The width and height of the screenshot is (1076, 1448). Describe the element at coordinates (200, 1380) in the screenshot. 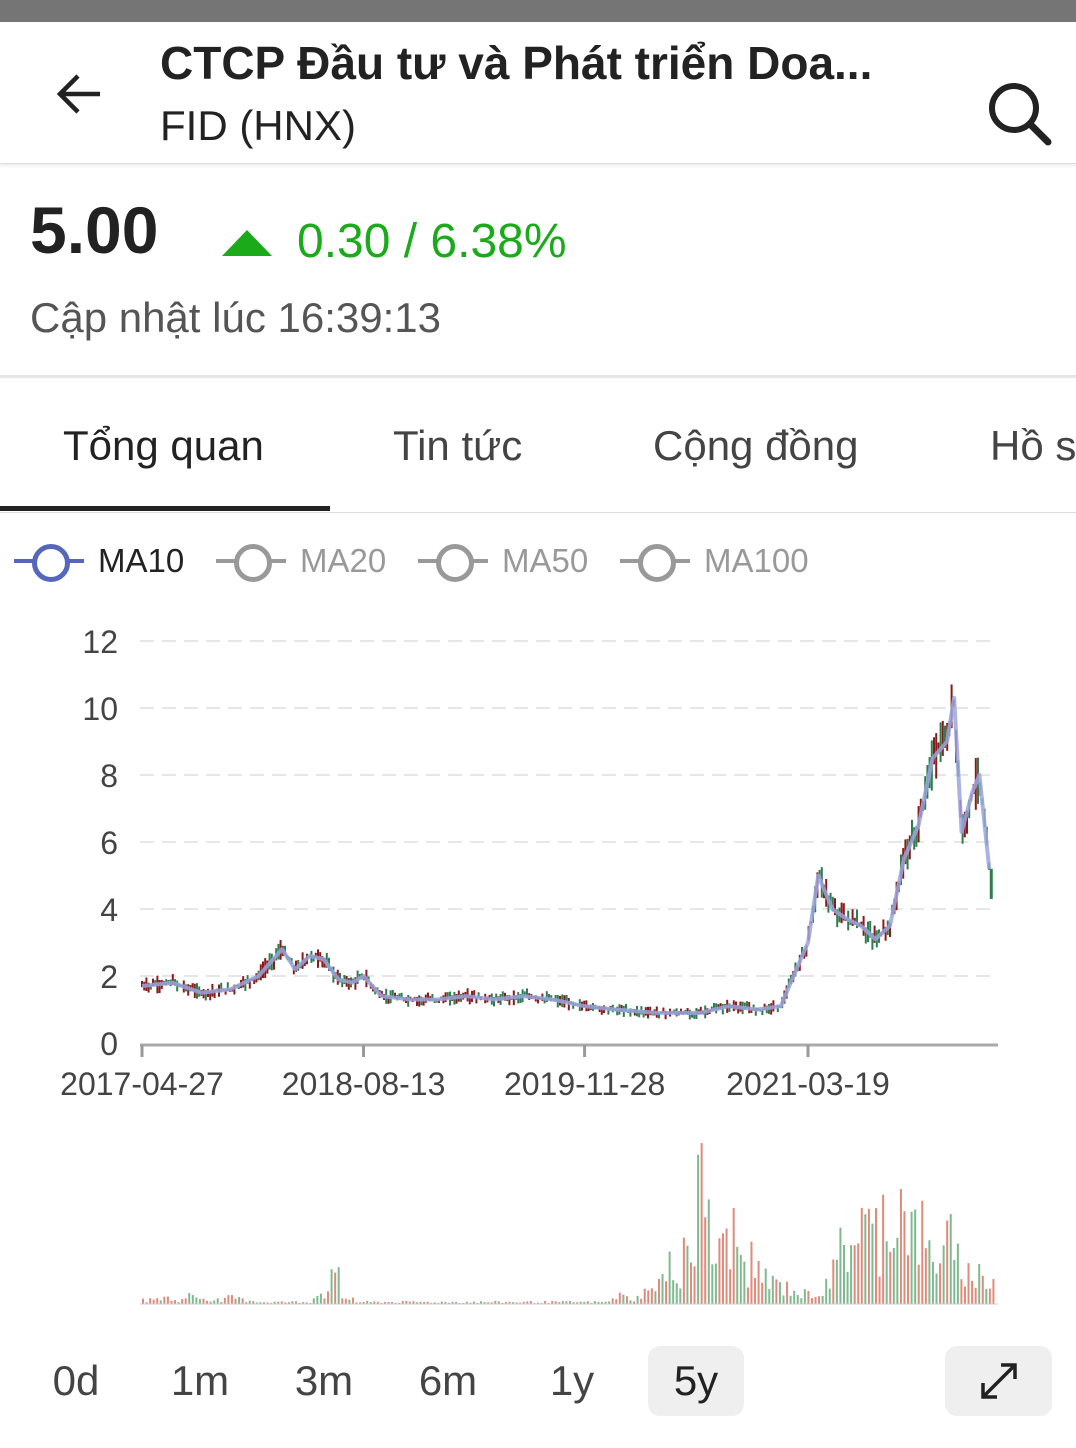

I see `range-1m: 1m` at that location.